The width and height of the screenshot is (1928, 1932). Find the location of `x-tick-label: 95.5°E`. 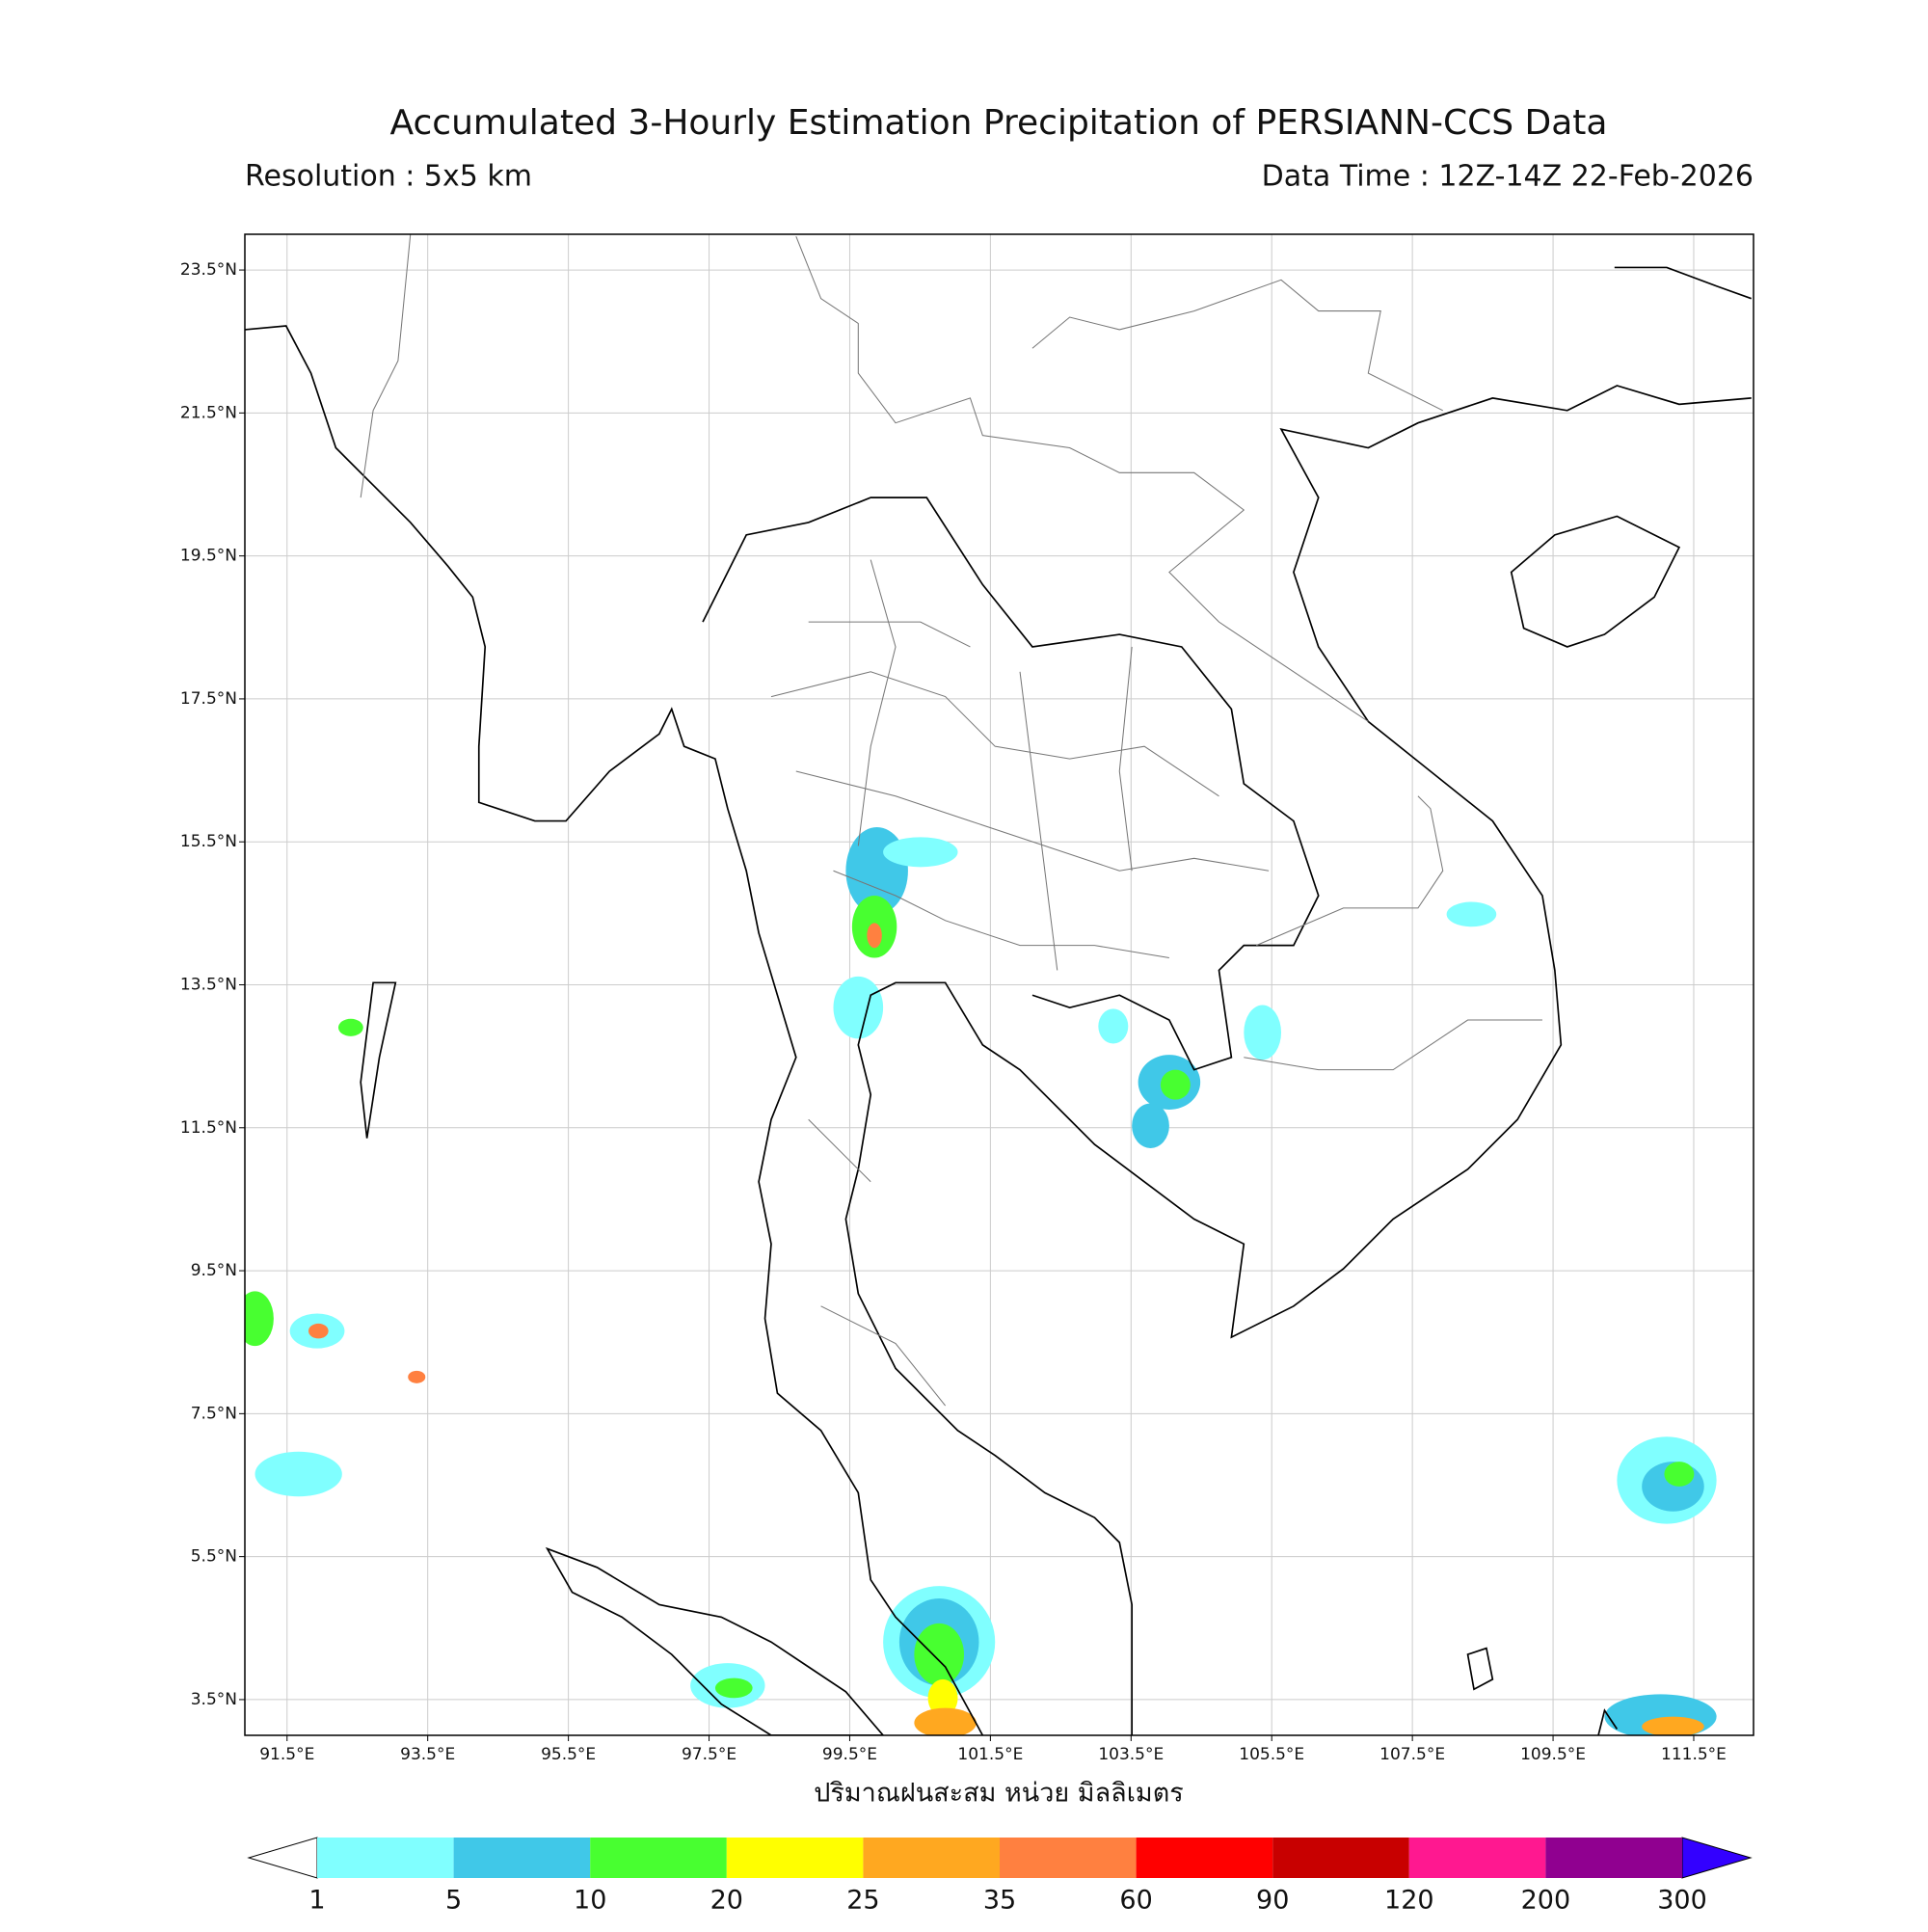

x-tick-label: 95.5°E is located at coordinates (568, 1755).